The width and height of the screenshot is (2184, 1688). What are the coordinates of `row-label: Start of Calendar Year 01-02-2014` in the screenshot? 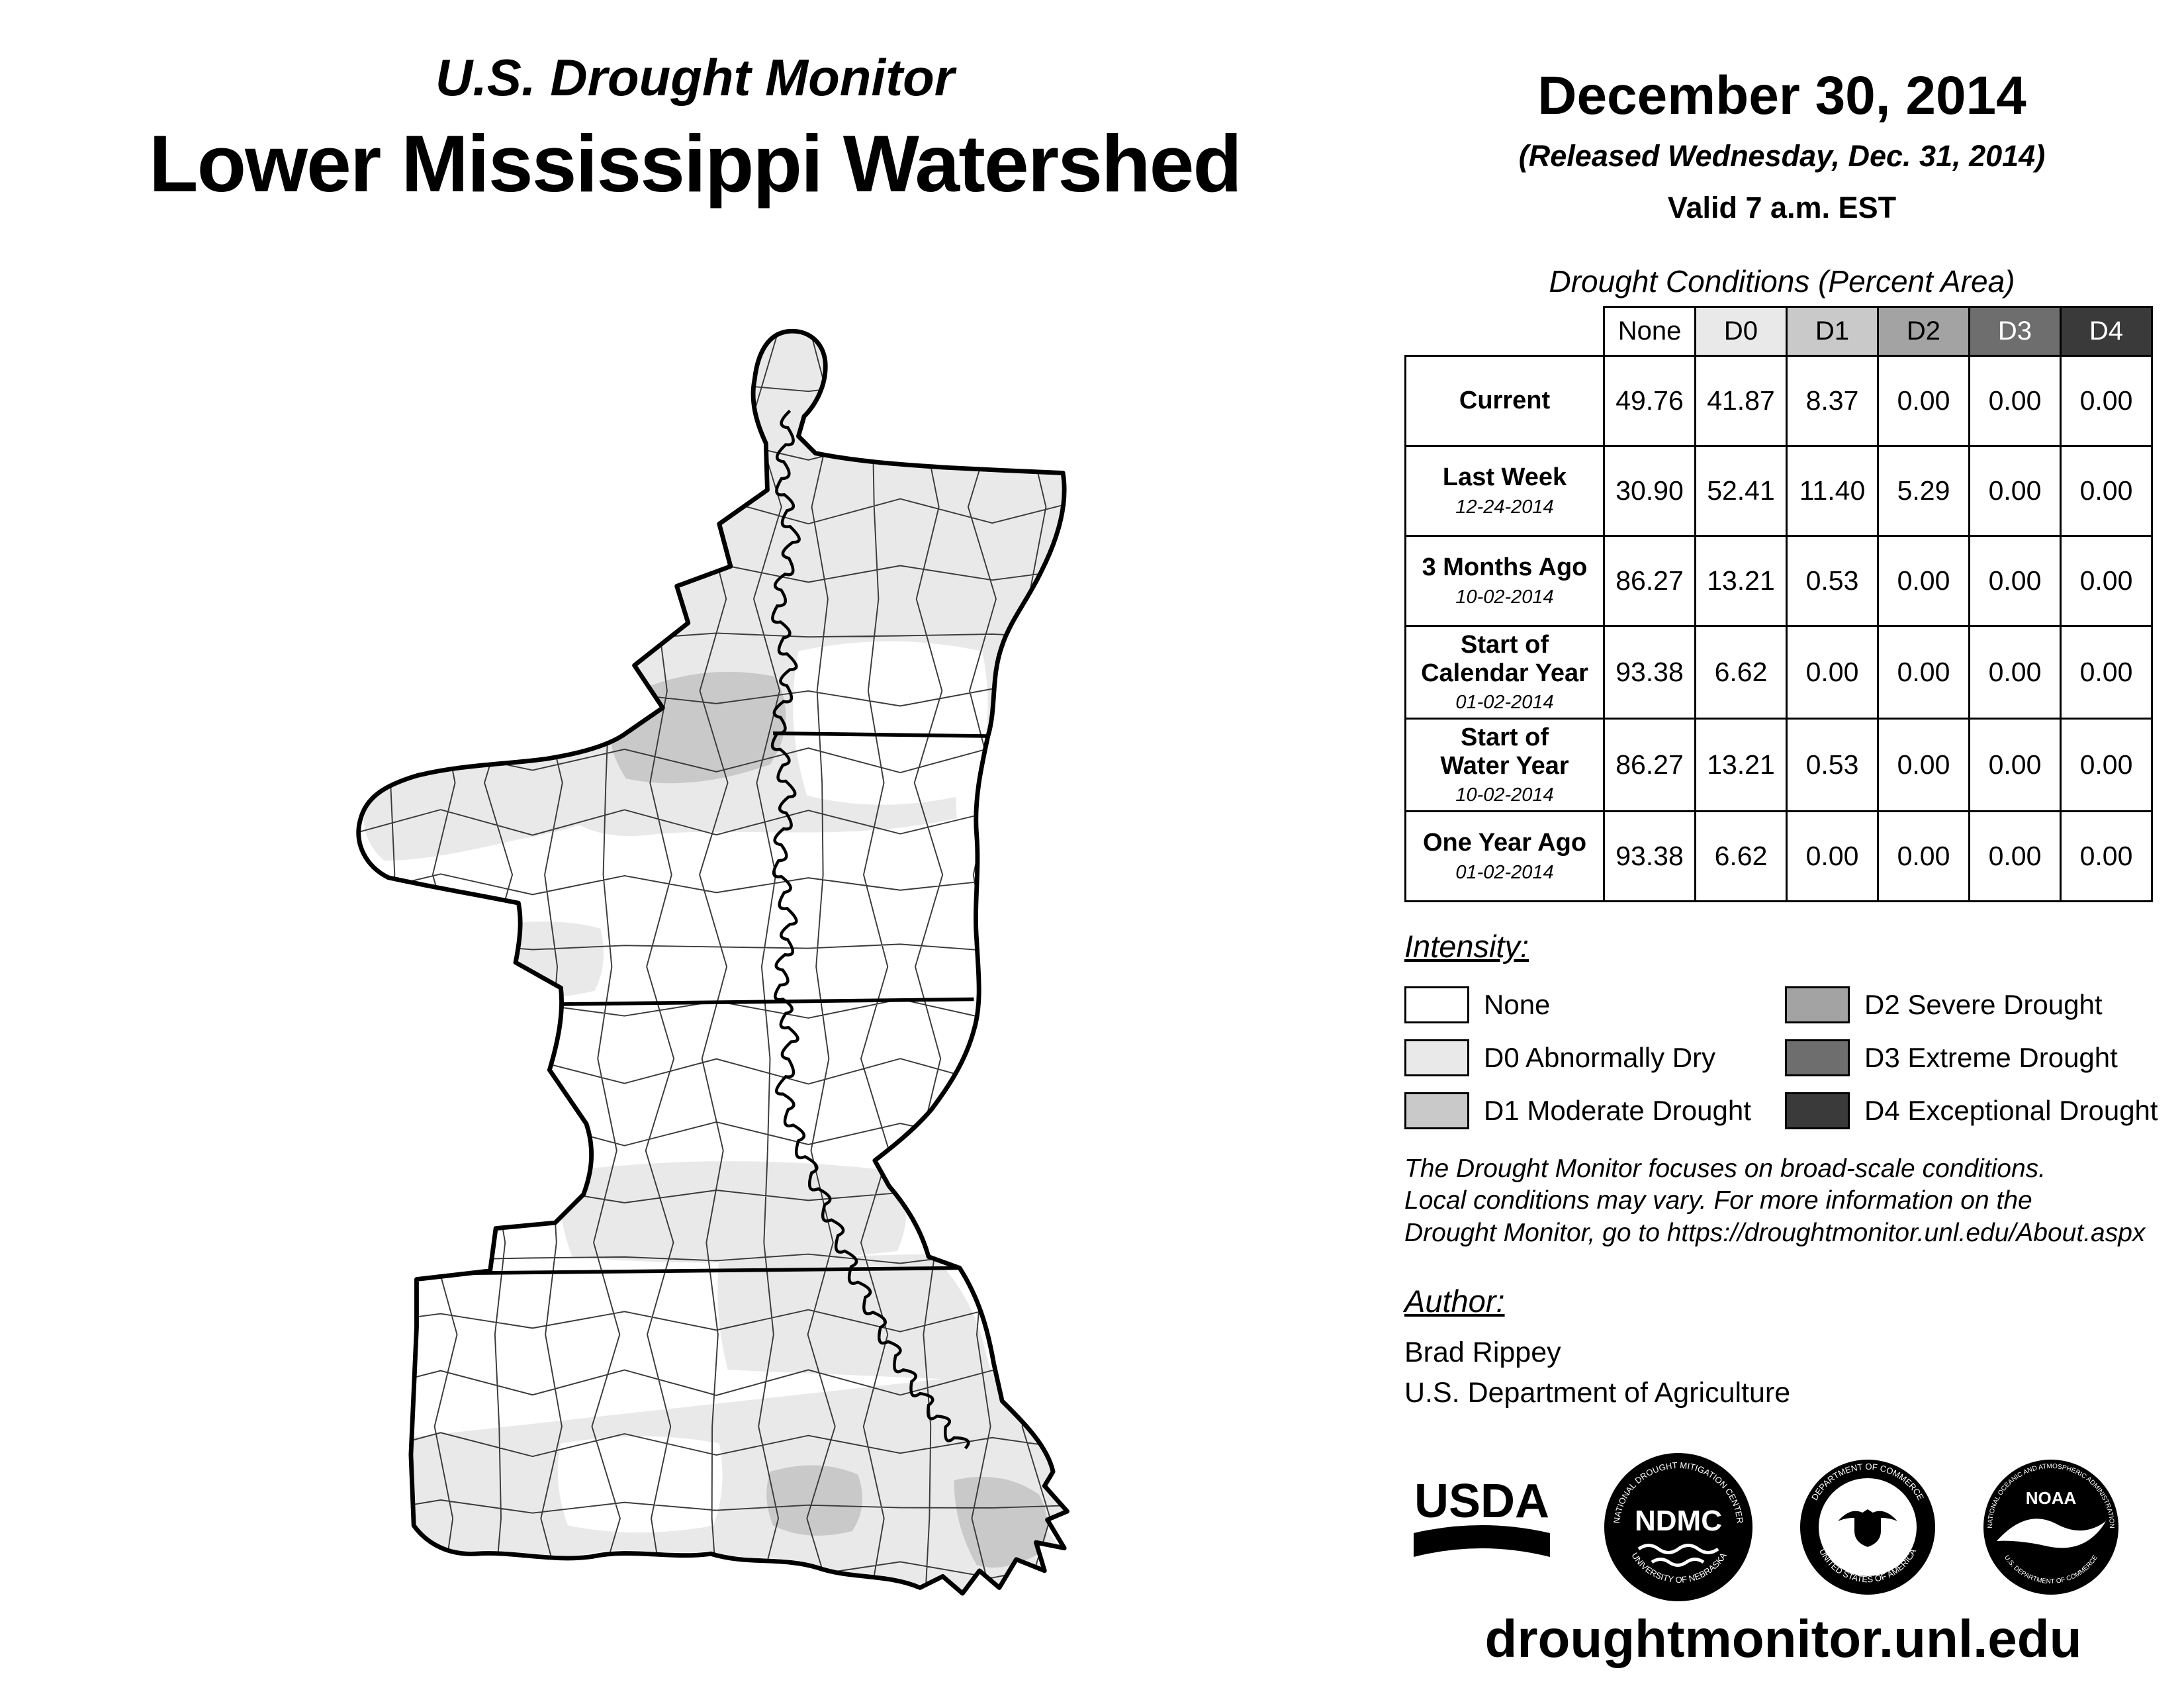 It's located at (1504, 672).